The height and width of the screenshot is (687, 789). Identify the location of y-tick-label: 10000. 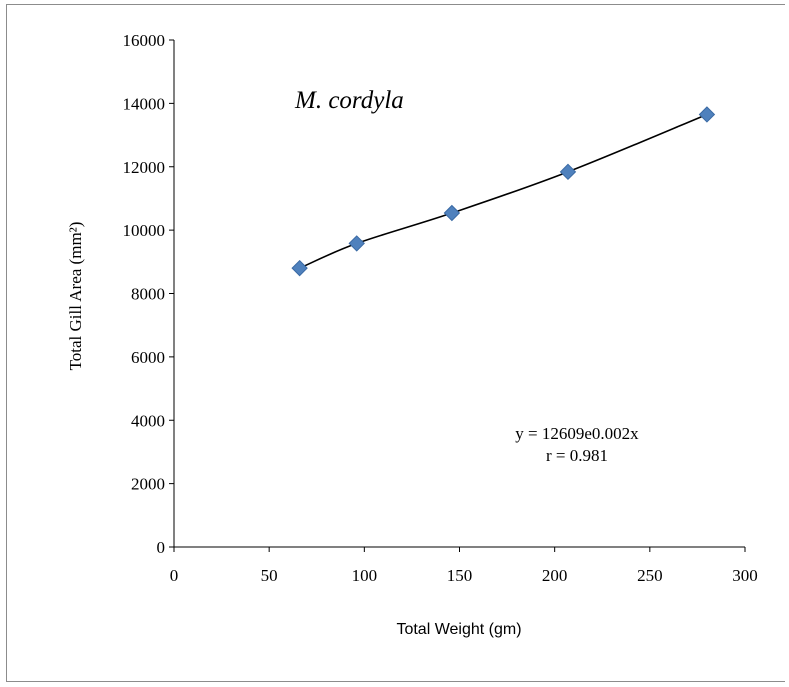
(144, 230).